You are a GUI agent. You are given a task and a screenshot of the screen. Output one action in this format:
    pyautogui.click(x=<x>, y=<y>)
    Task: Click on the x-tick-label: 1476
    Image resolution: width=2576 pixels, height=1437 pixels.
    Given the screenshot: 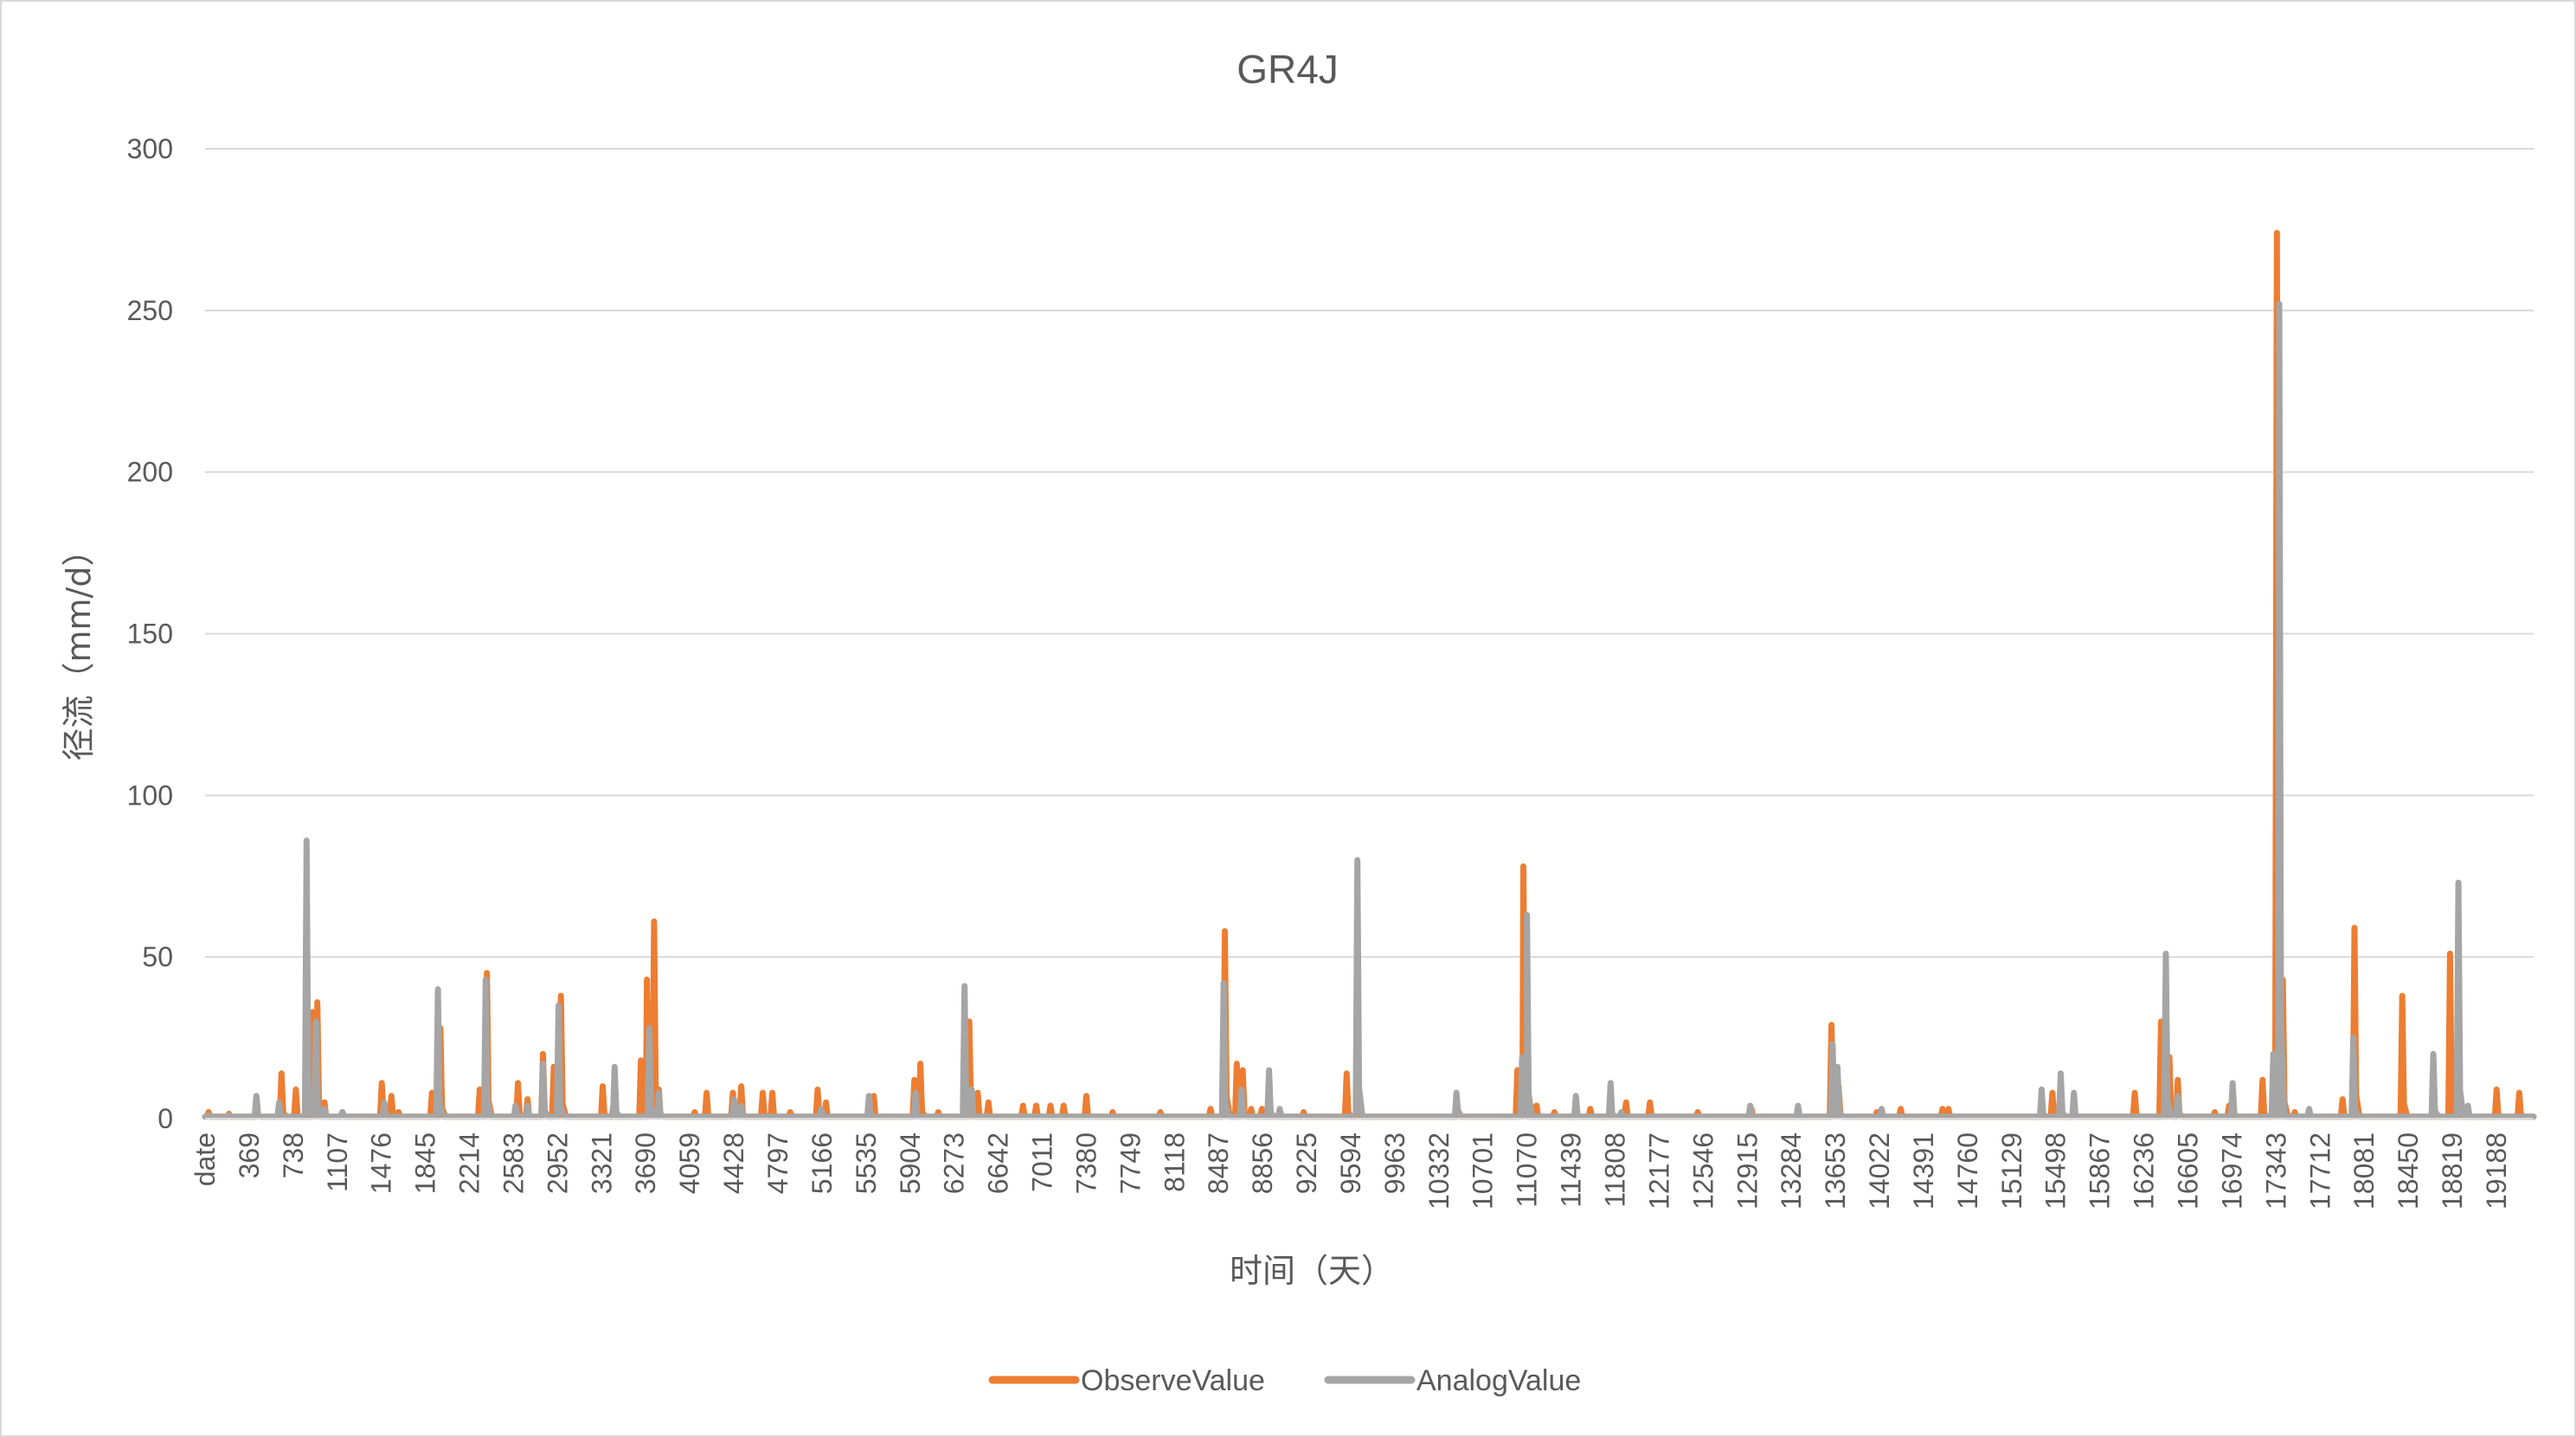 What is the action you would take?
    pyautogui.click(x=381, y=1163)
    